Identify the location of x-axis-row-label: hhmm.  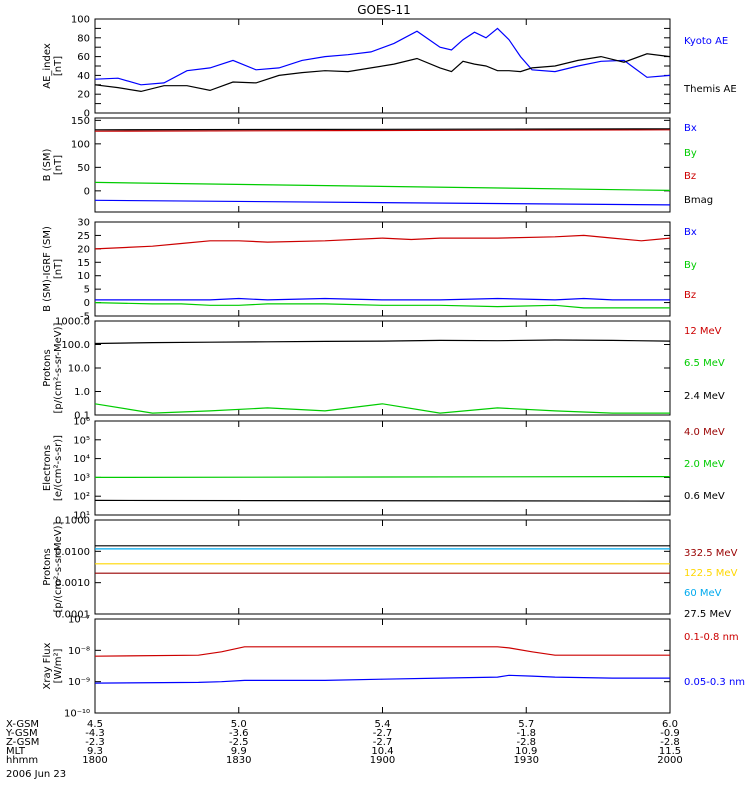
(22, 760).